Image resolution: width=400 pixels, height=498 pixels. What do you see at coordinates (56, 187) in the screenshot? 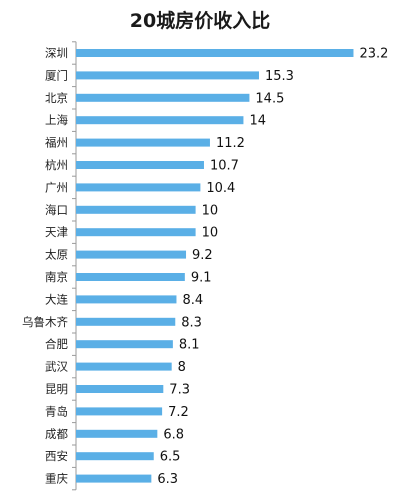
I see `category-label: 广州` at bounding box center [56, 187].